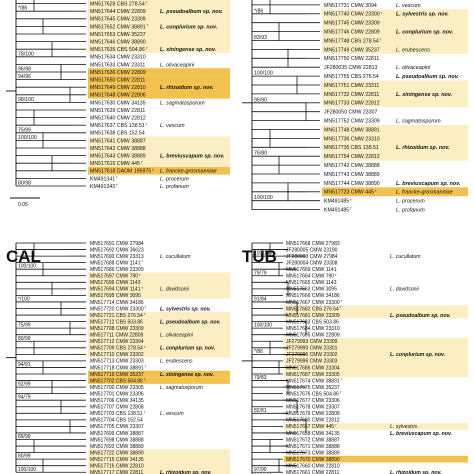 The image size is (474, 474). I want to click on tip-label: MN517657 CMW 445 T, so click(311, 426).